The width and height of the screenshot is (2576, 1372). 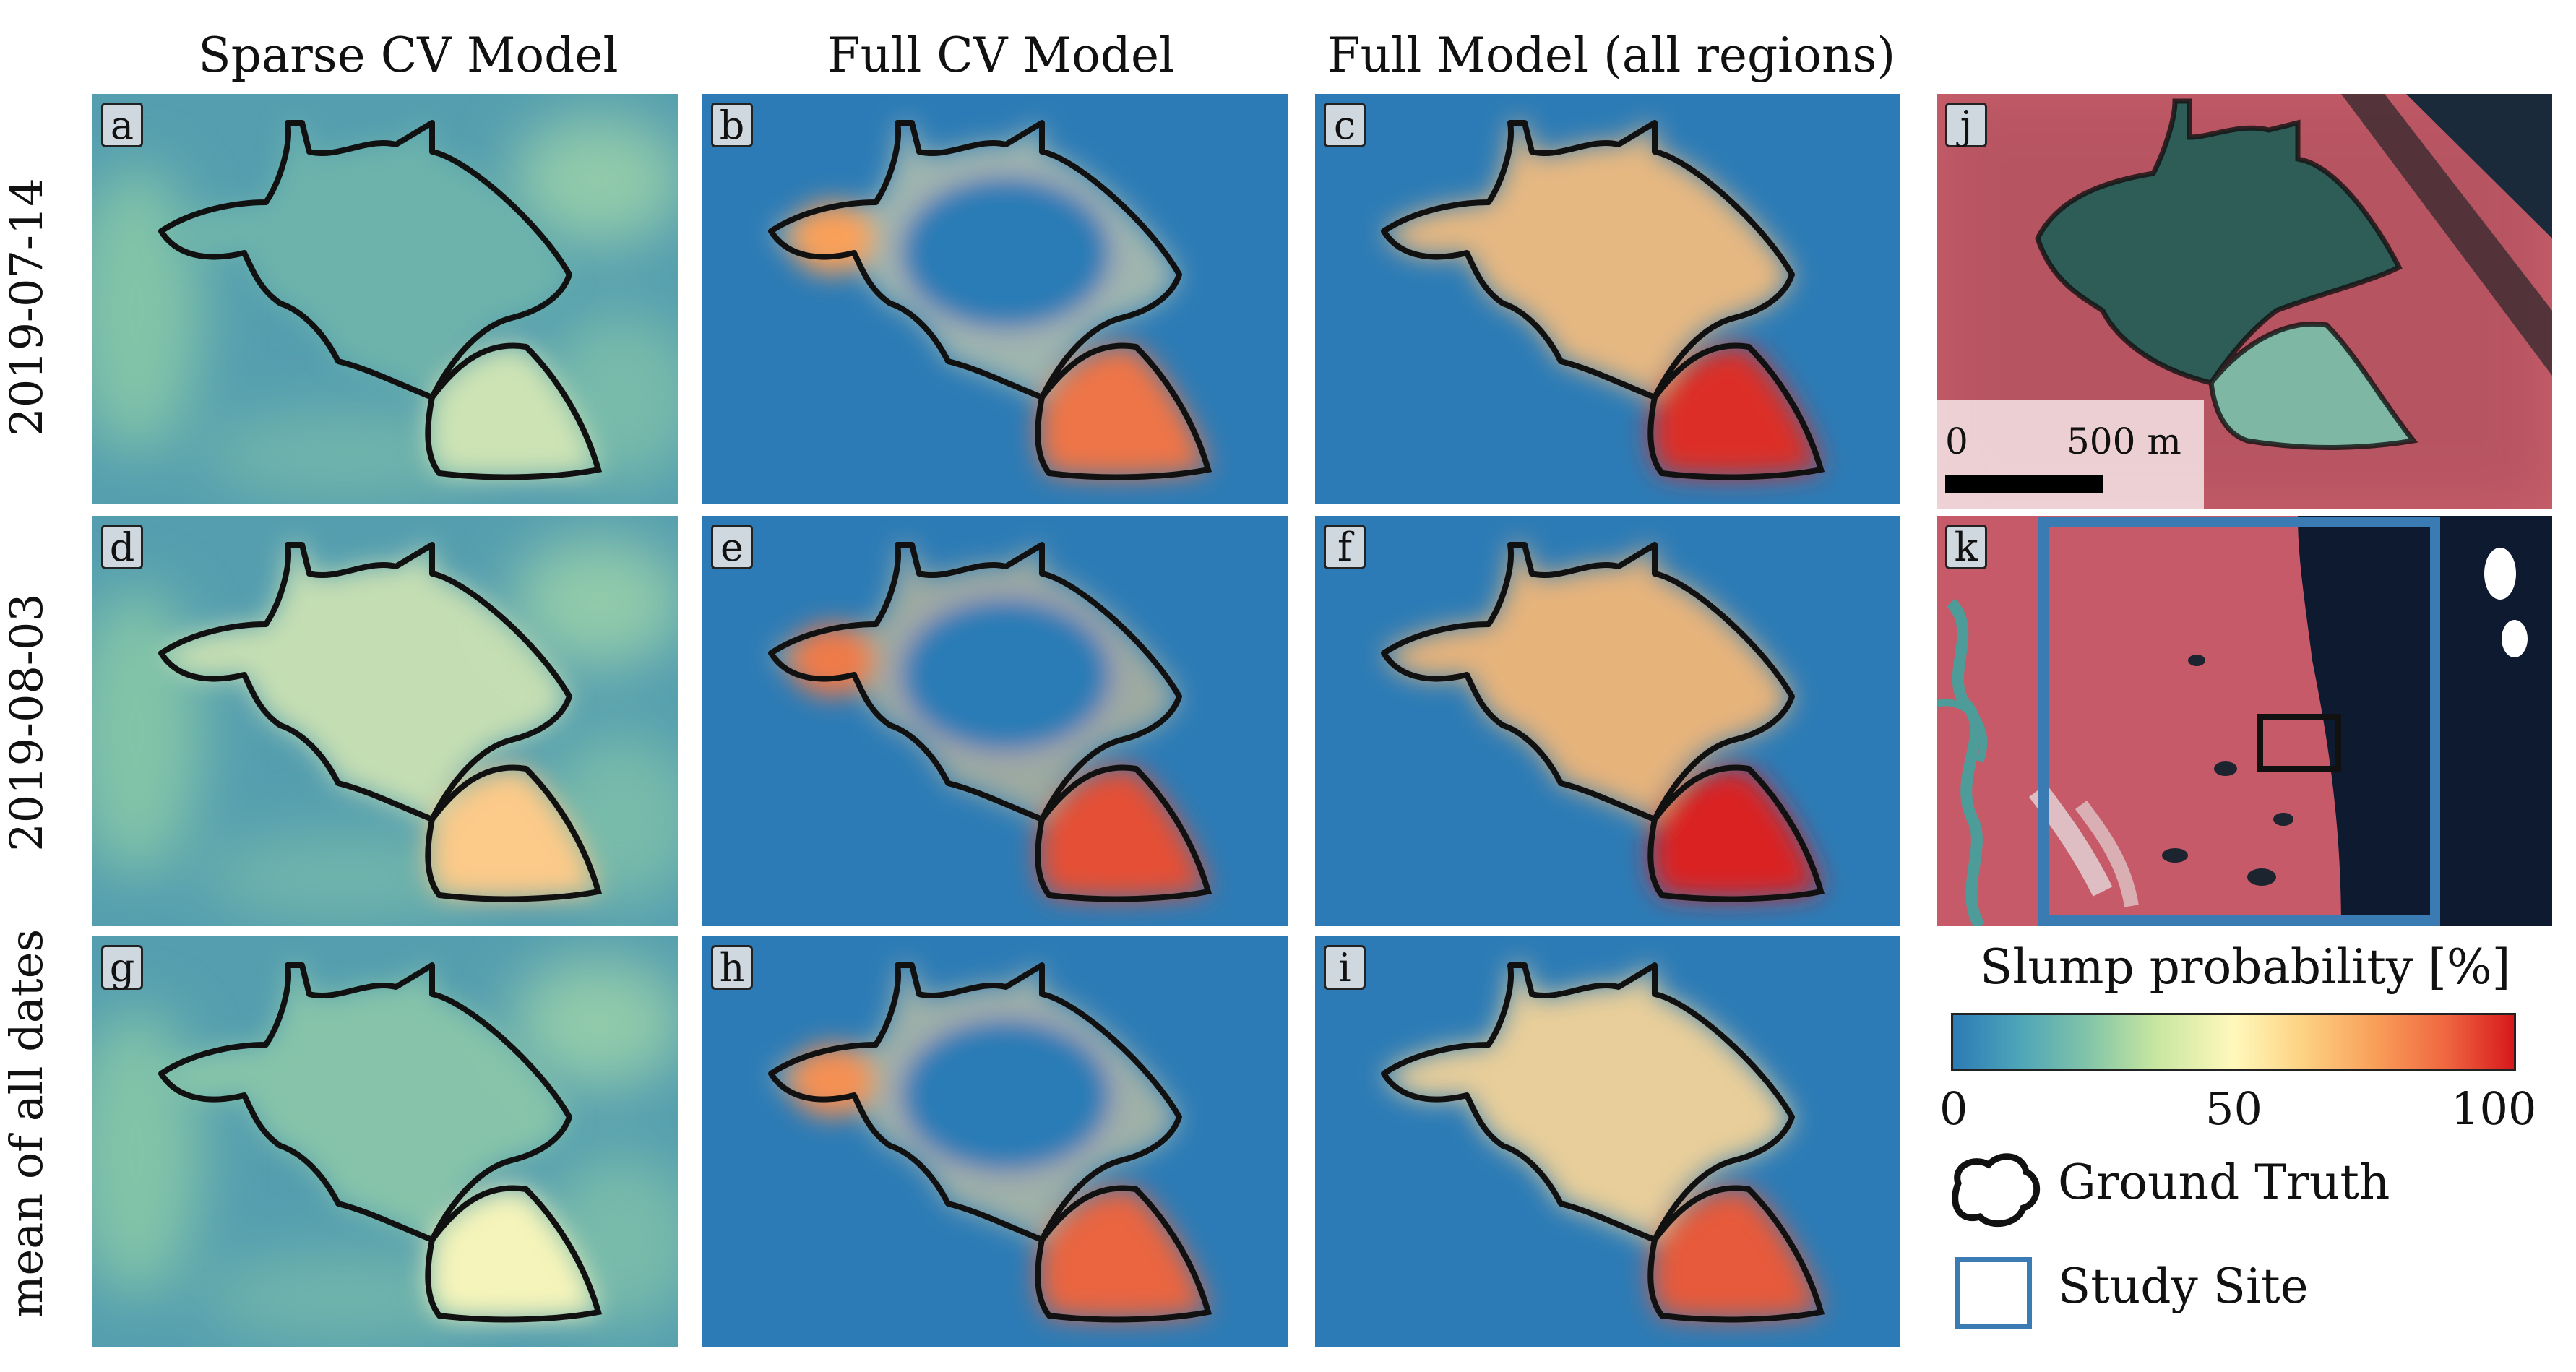 What do you see at coordinates (26, 723) in the screenshot?
I see `row-title-2019-08-03: 2019-08-03` at bounding box center [26, 723].